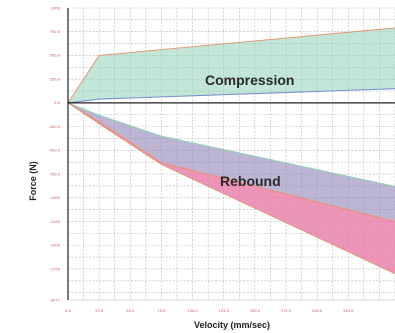  I want to click on y-tick-label: 1000, so click(56, 8).